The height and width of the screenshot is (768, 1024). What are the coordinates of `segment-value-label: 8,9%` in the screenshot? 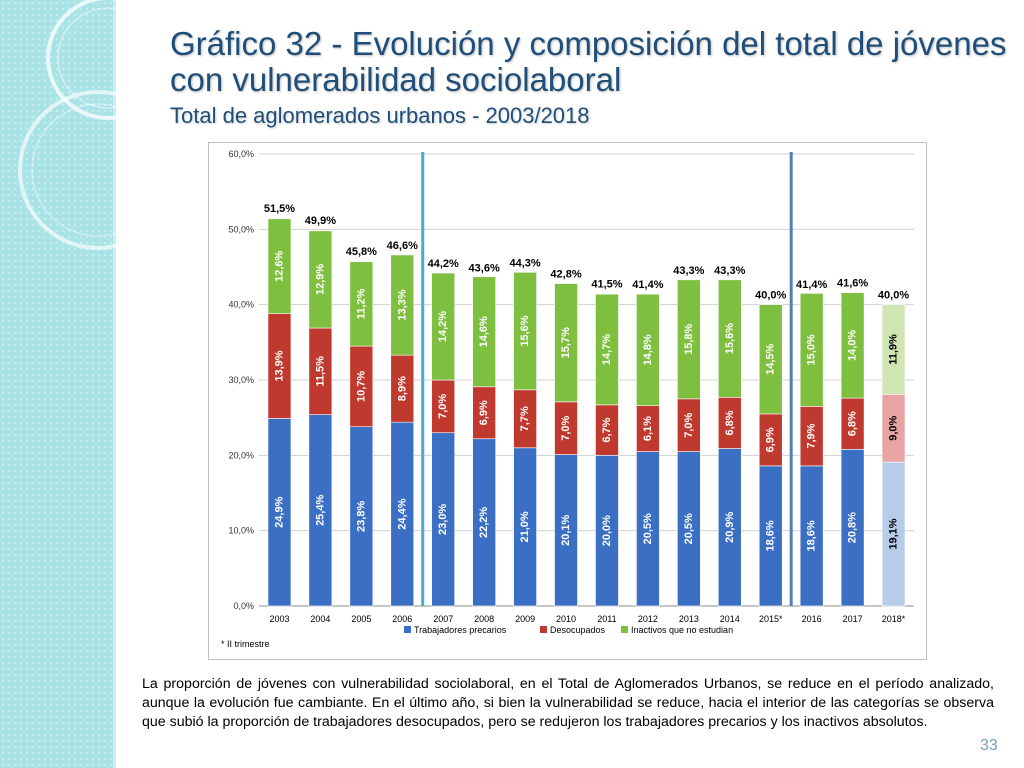 It's located at (402, 388).